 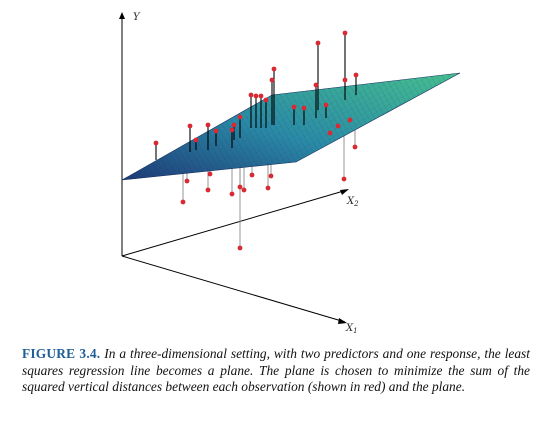 I want to click on x2-axis-label: X2, so click(x=352, y=202).